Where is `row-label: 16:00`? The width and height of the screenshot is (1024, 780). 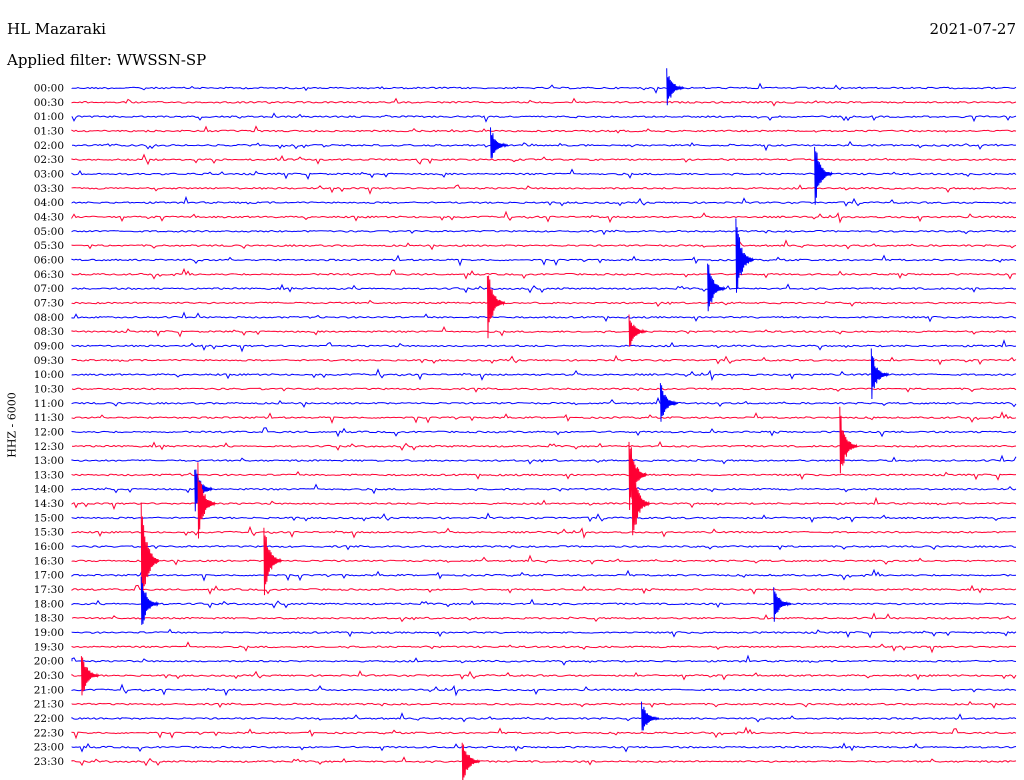
row-label: 16:00 is located at coordinates (49, 547).